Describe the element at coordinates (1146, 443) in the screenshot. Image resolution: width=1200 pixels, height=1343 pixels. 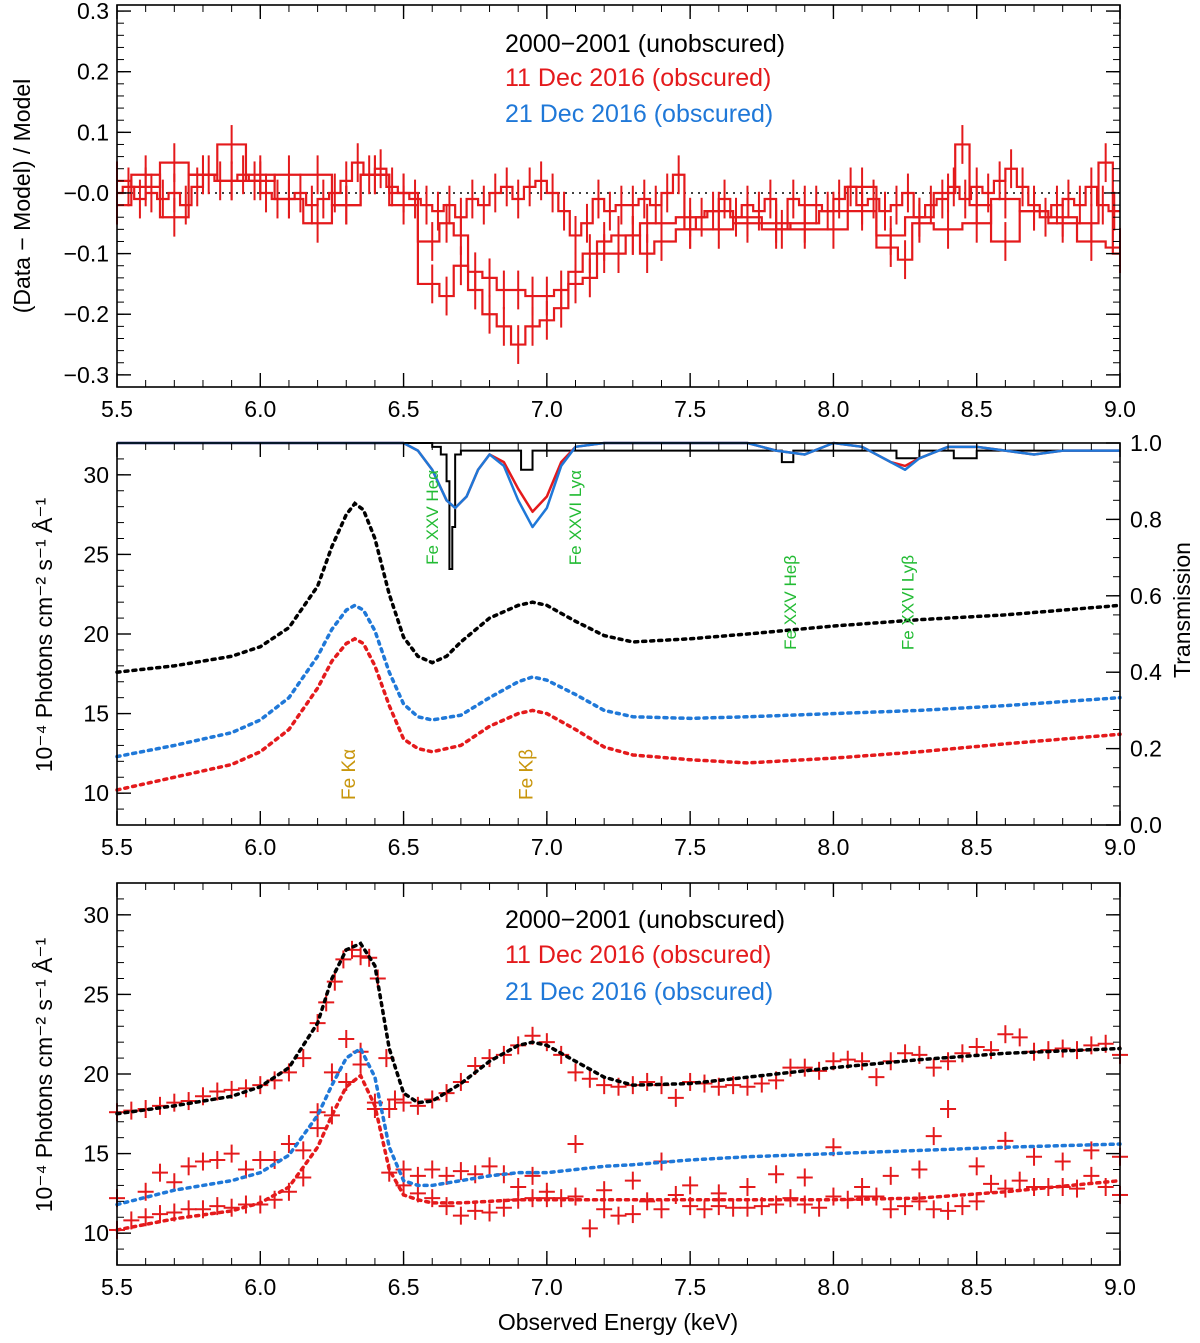
I see `ytick-right-label: 1.0` at that location.